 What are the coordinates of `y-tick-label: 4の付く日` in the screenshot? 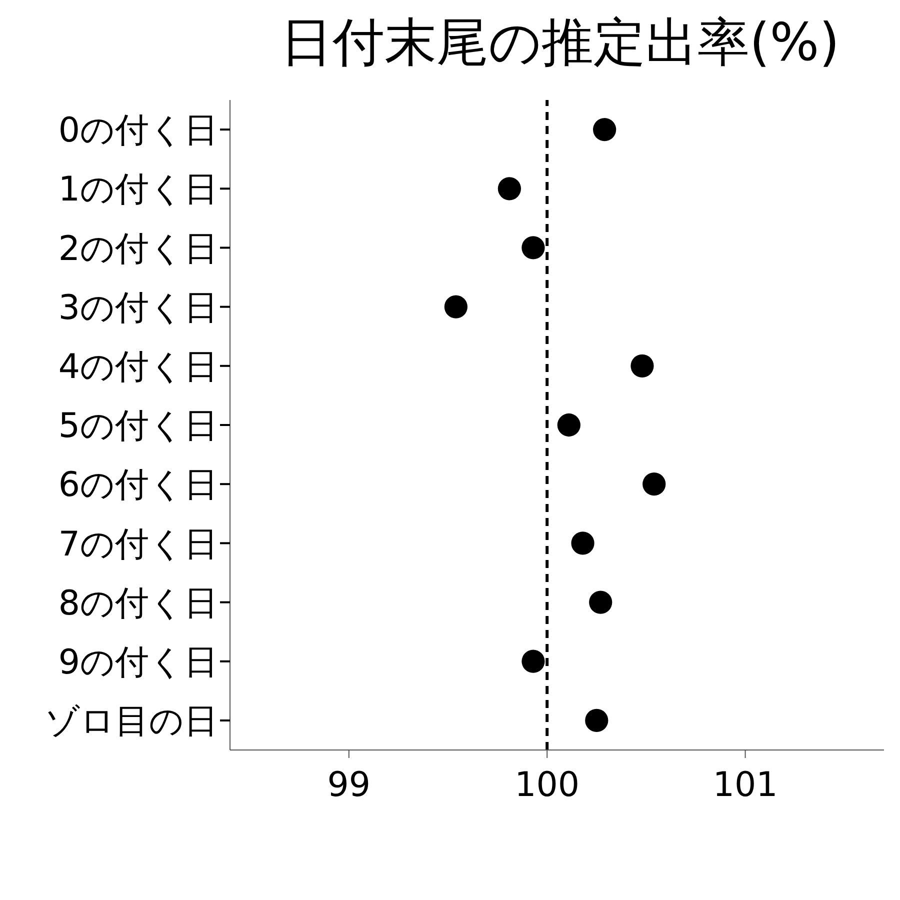 It's located at (138, 366).